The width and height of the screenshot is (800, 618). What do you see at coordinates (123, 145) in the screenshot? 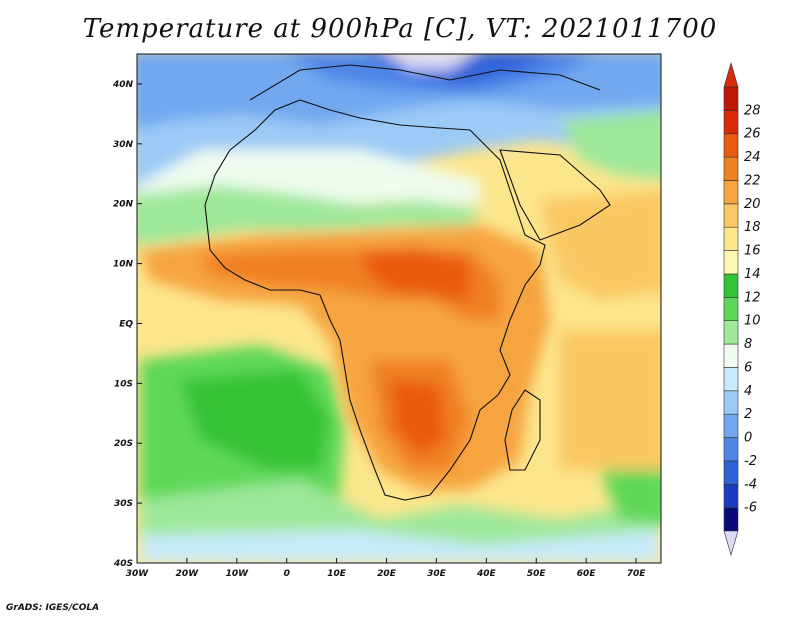
I see `lat-tick-label: 30N` at bounding box center [123, 145].